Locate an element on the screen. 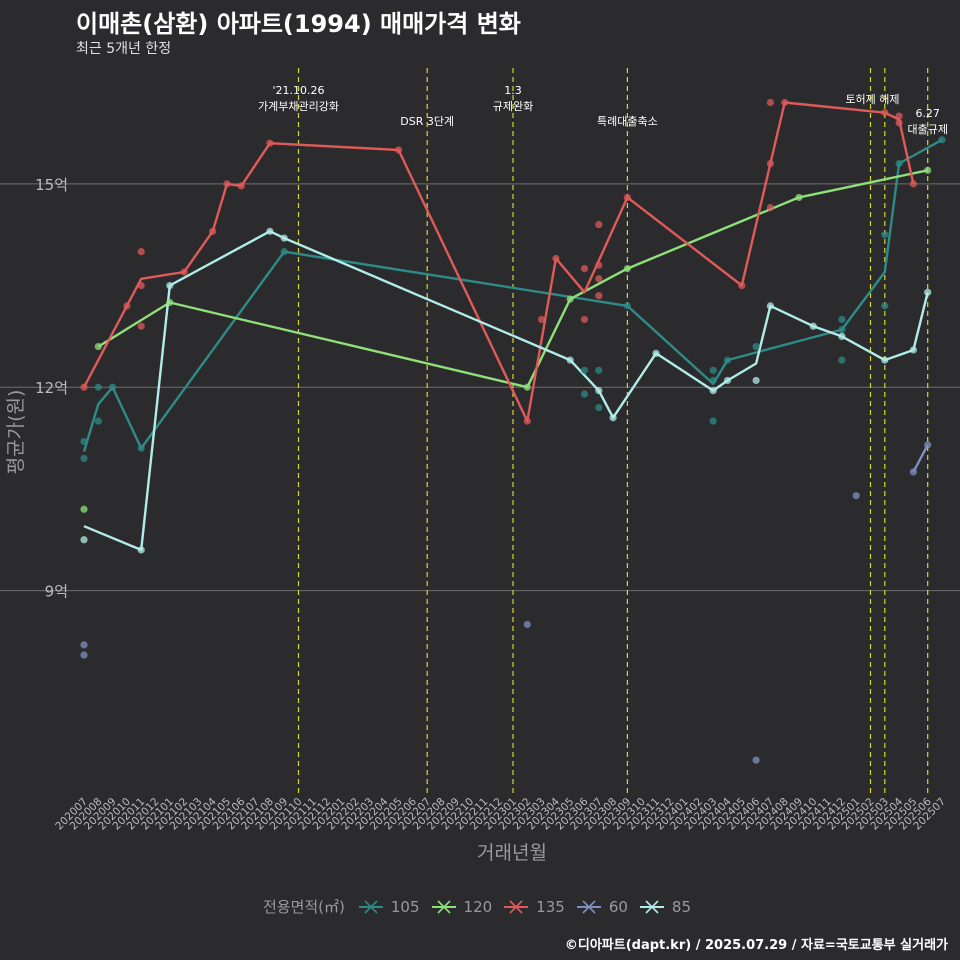 Image resolution: width=960 pixels, height=960 pixels. event-label: '21.10.26 is located at coordinates (298, 90).